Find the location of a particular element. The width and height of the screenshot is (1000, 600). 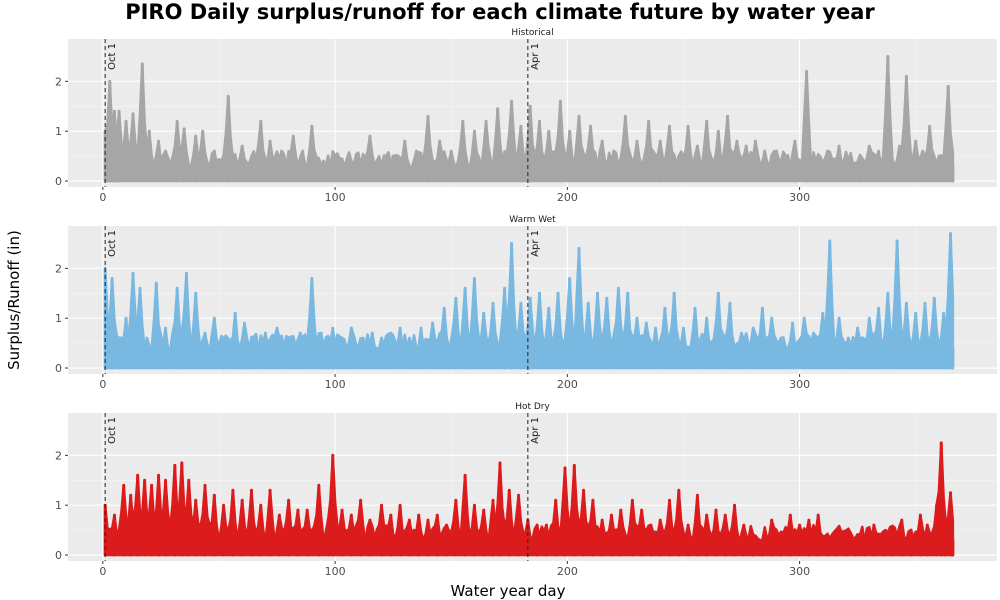

panel-strip-label: Warm Wet is located at coordinates (532, 220).